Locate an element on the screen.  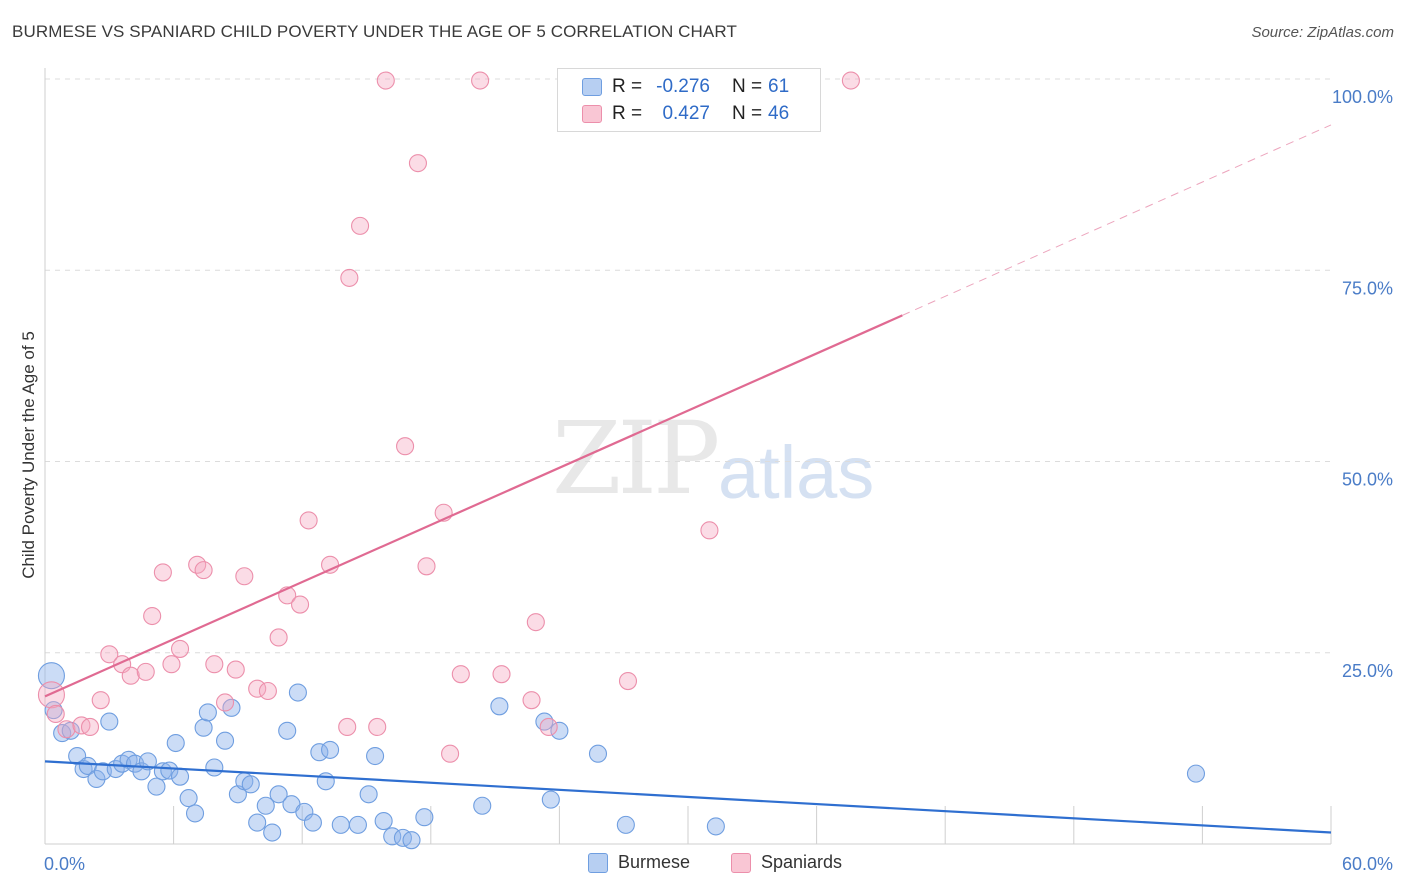
x-tick-label: 60.0% is located at coordinates (1367, 864).